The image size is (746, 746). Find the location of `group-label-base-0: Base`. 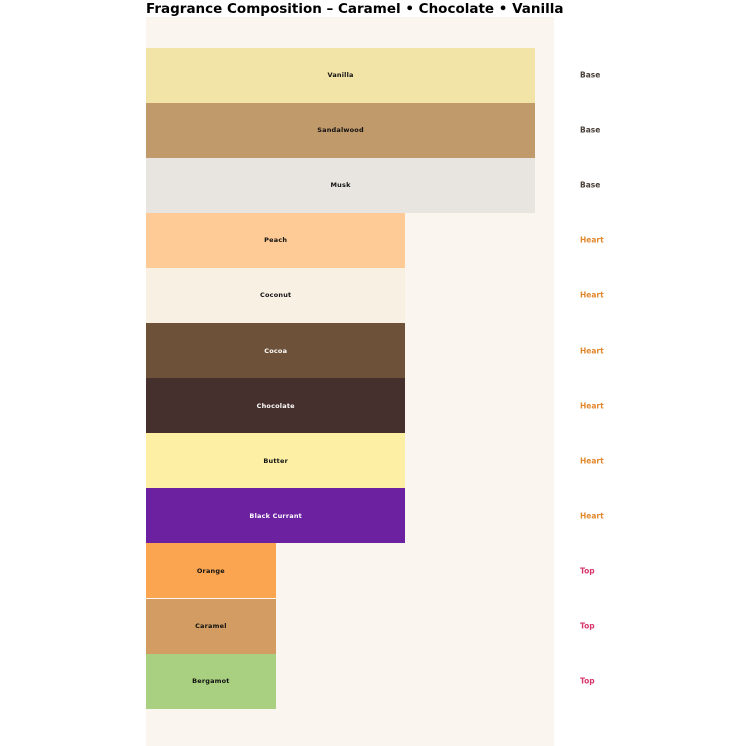

group-label-base-0: Base is located at coordinates (590, 75).